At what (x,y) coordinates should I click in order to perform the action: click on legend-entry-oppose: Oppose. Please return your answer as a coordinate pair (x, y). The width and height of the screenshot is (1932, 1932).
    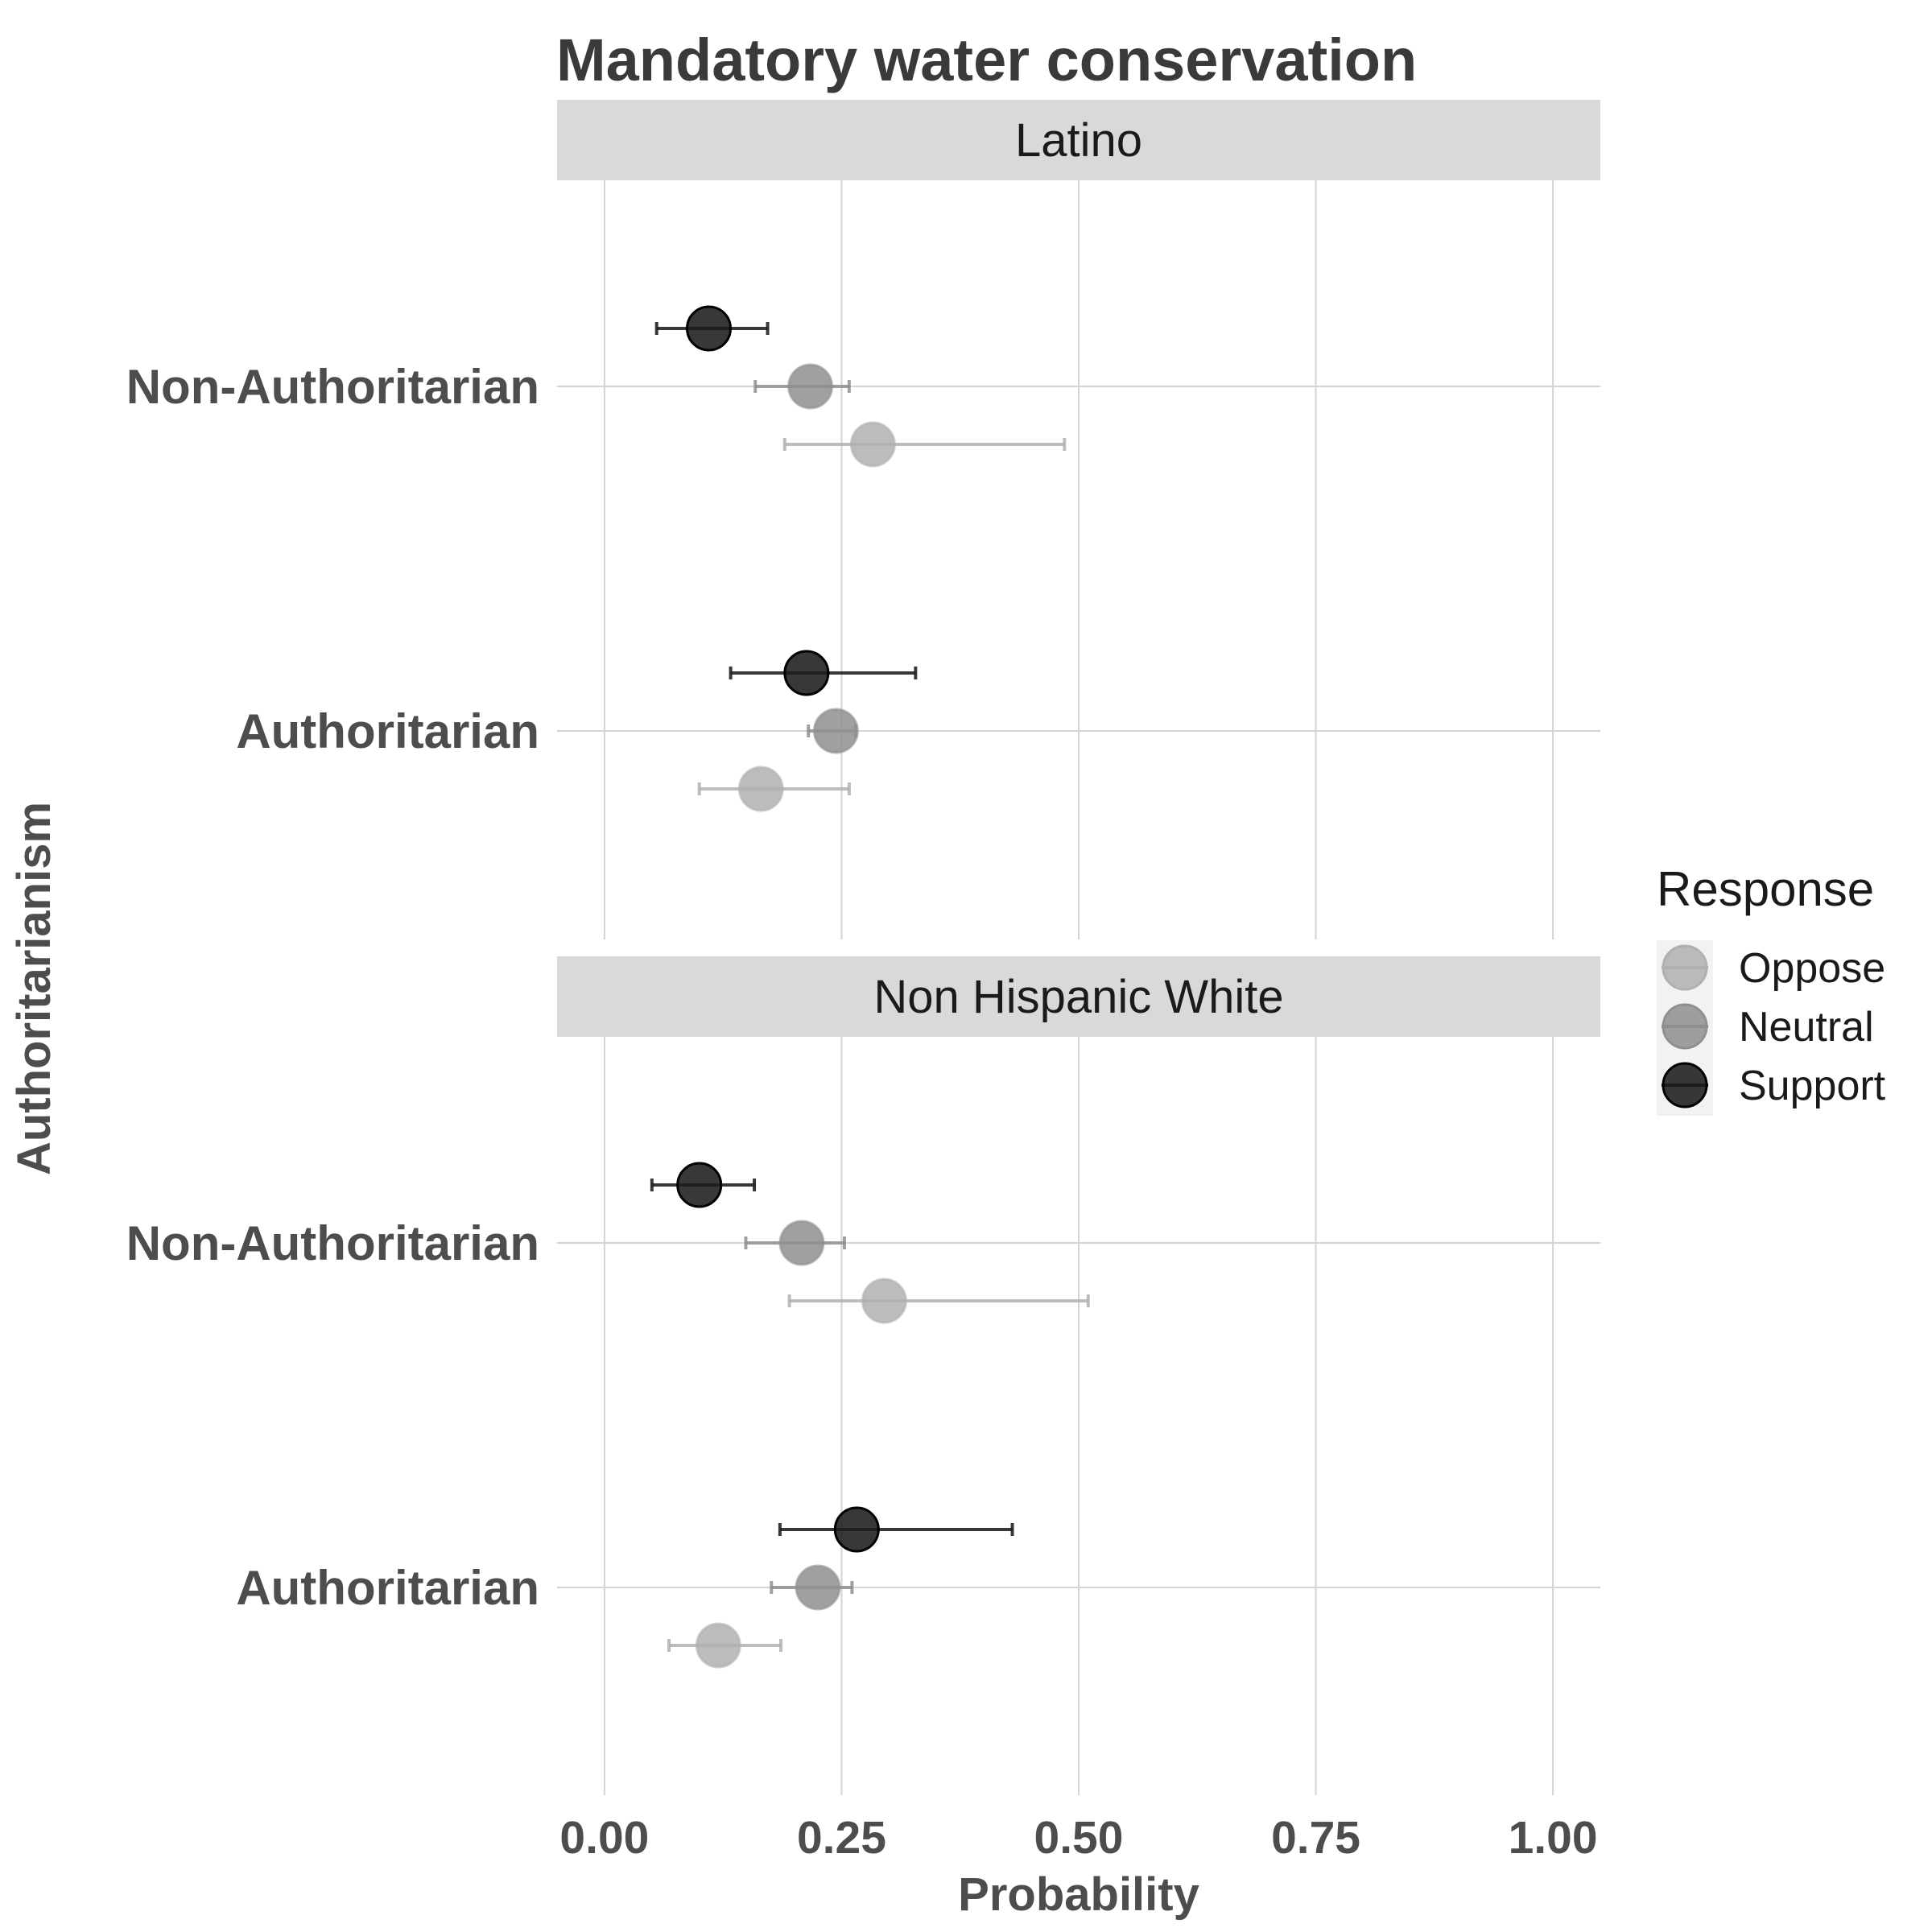
    Looking at the image, I should click on (1773, 968).